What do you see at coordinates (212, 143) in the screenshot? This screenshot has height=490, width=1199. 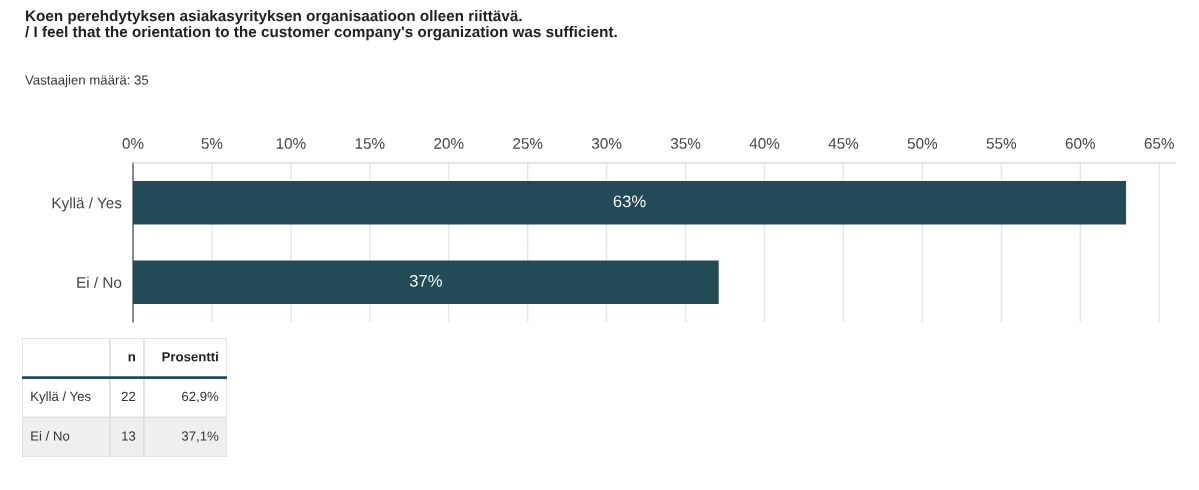 I see `x-tick-label: 5%` at bounding box center [212, 143].